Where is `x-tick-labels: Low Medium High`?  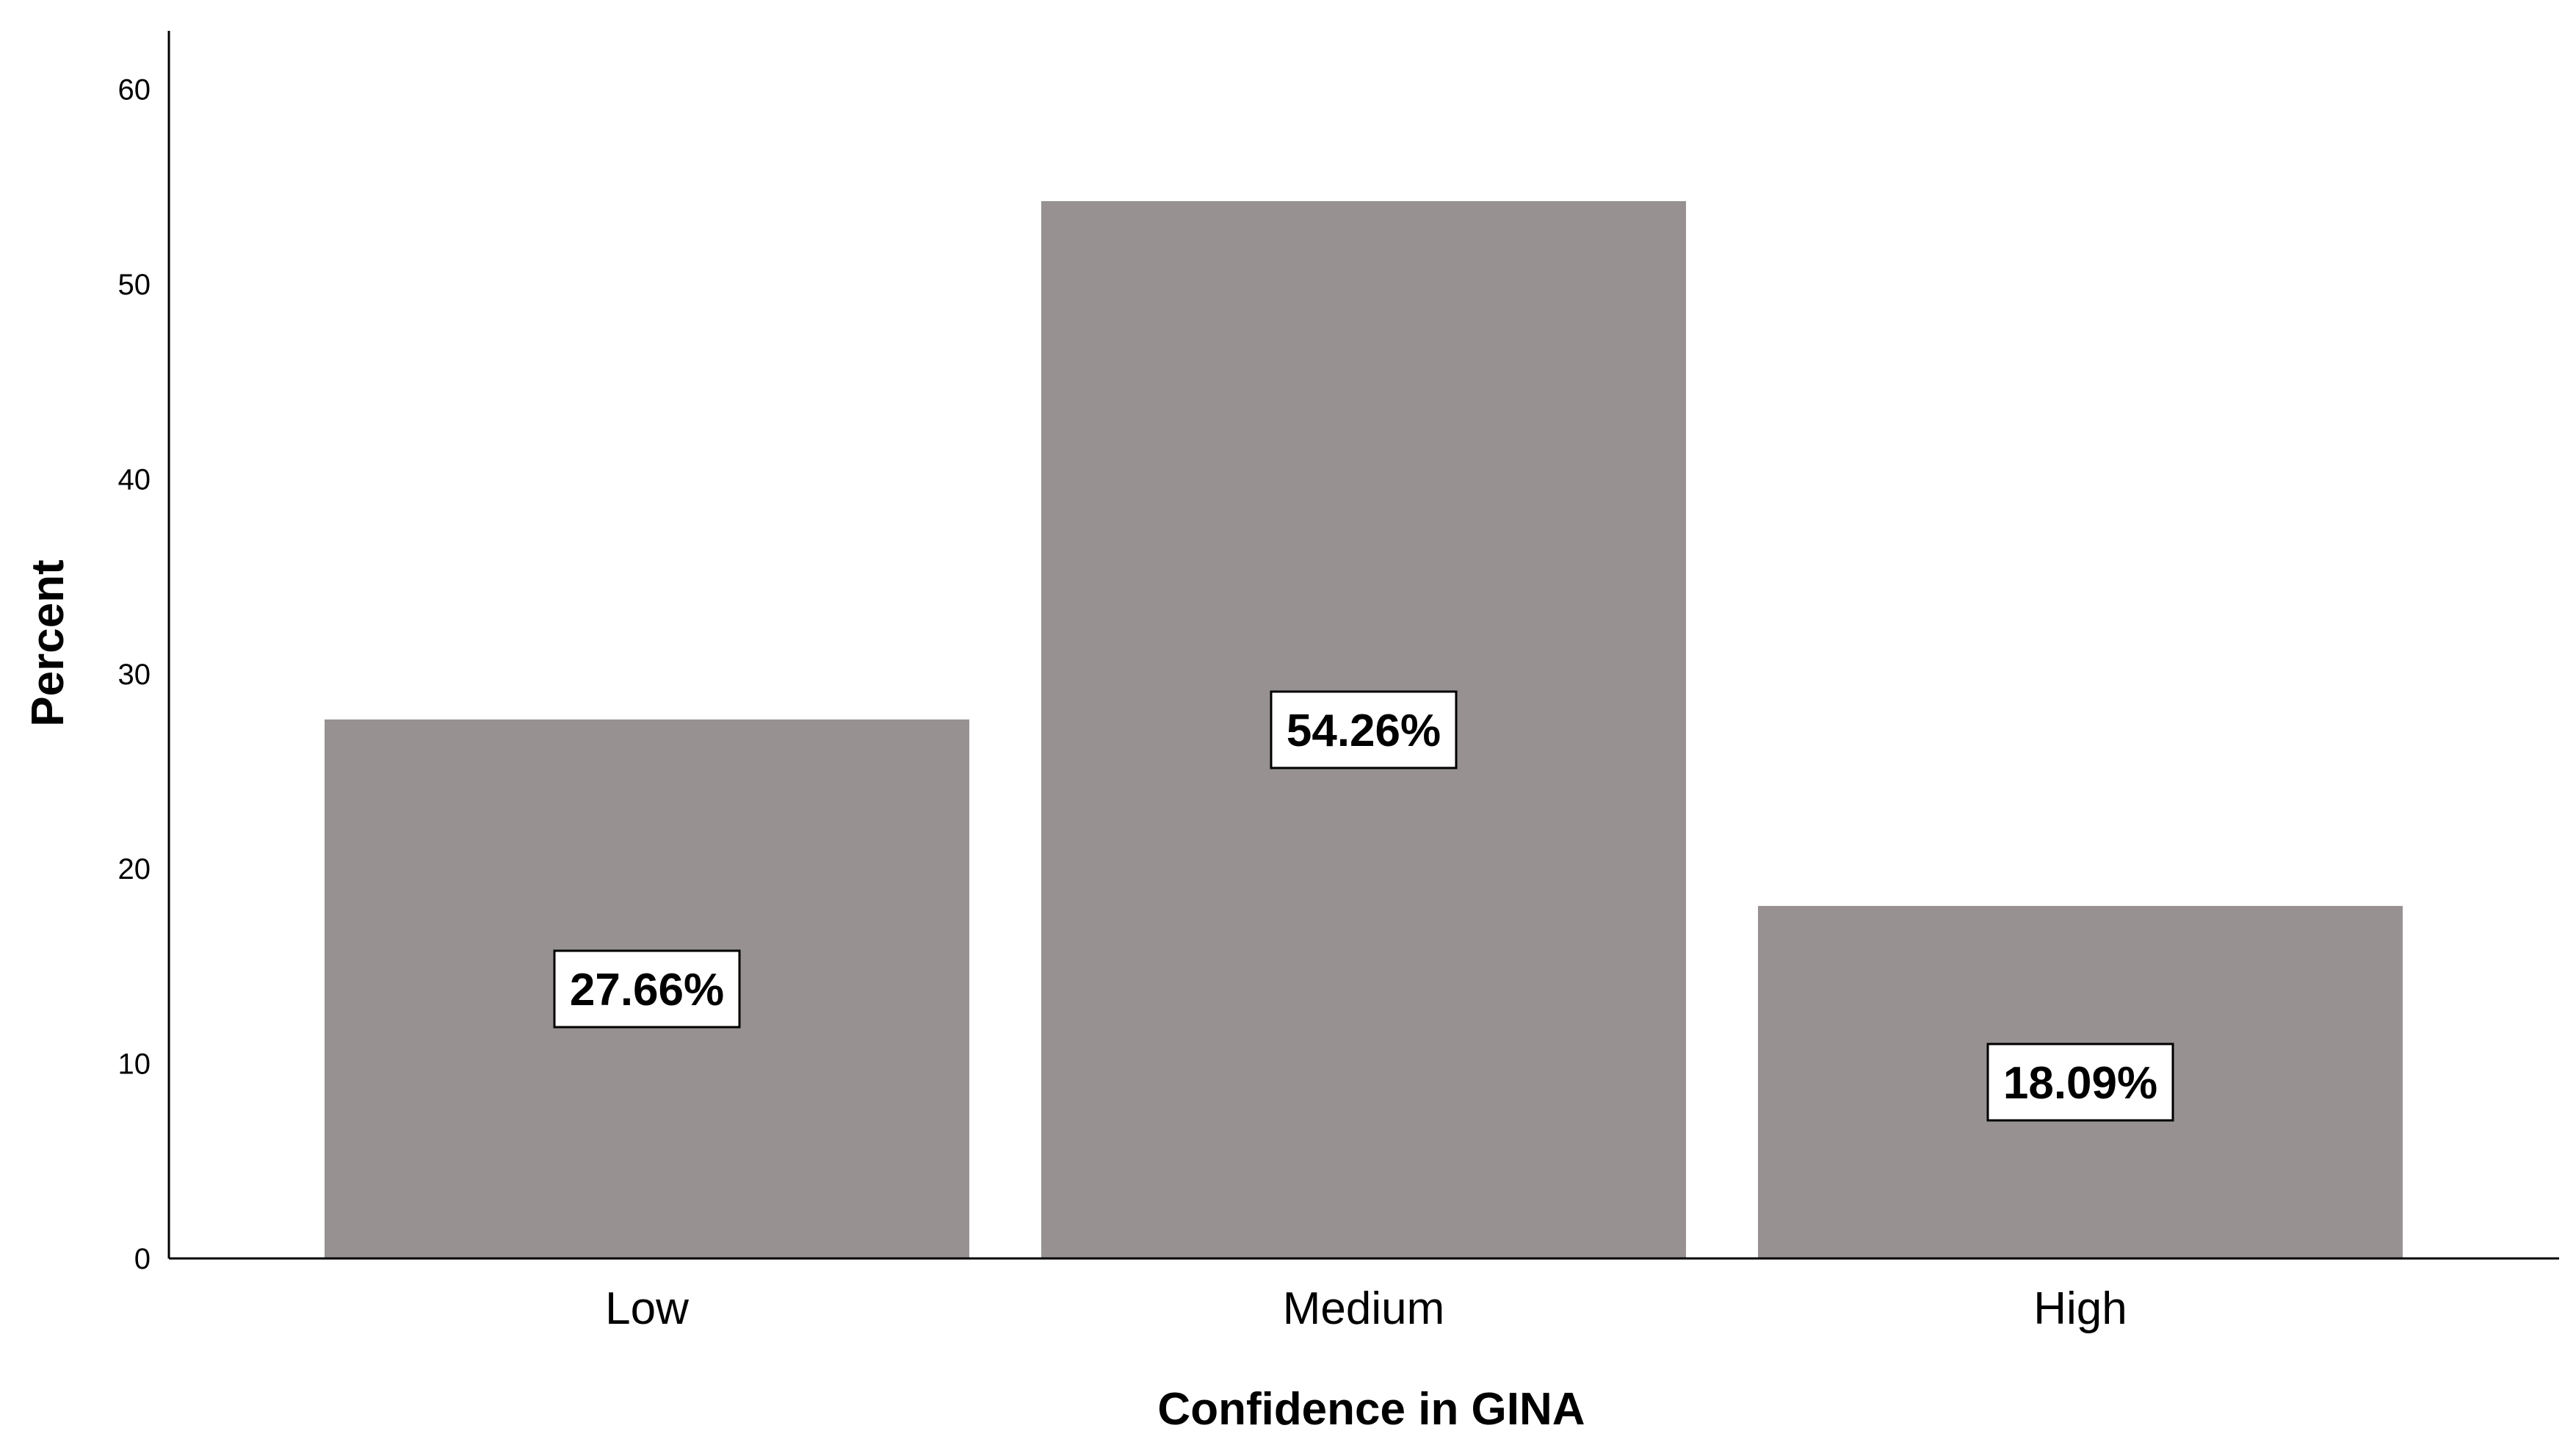 x-tick-labels: Low Medium High is located at coordinates (1366, 1308).